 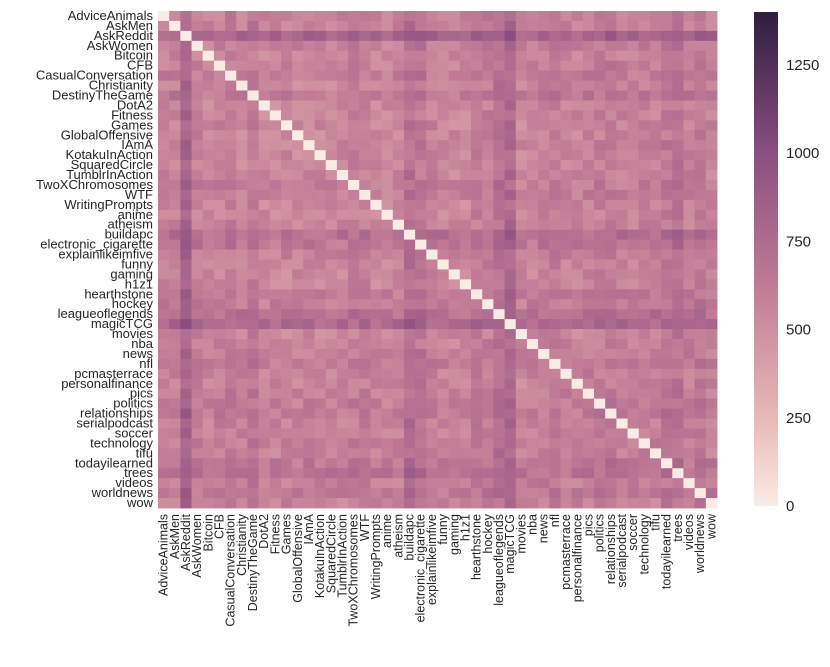 What do you see at coordinates (264, 531) in the screenshot?
I see `x-tick-label: DotA2` at bounding box center [264, 531].